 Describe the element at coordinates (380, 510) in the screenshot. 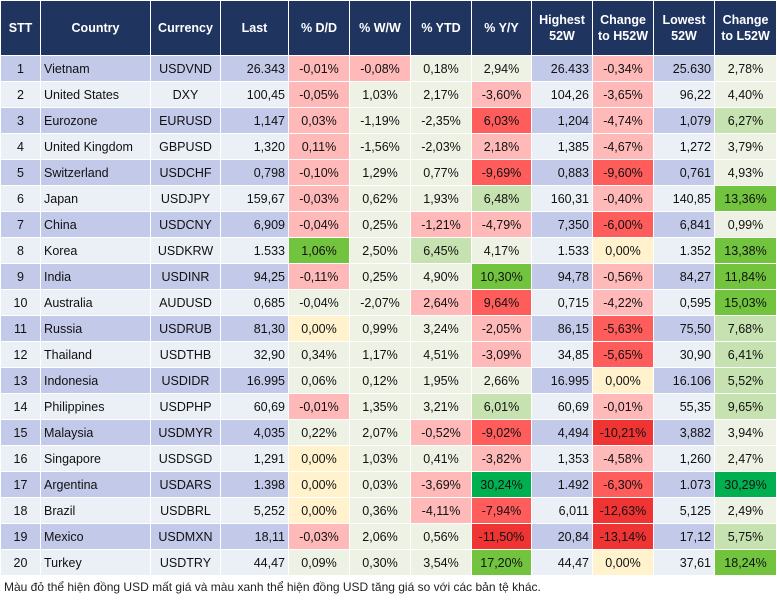

I see `cell-ww: 0,36%` at that location.